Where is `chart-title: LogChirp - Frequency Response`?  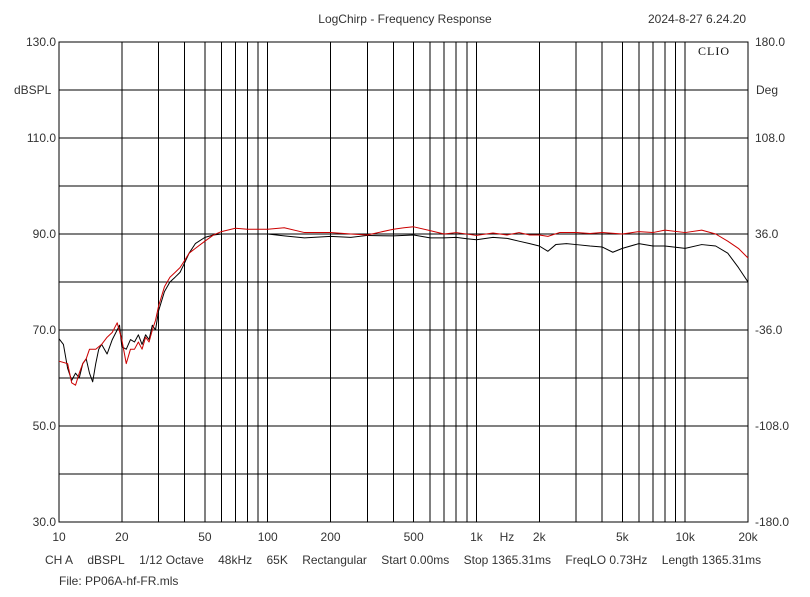 chart-title: LogChirp - Frequency Response is located at coordinates (405, 19).